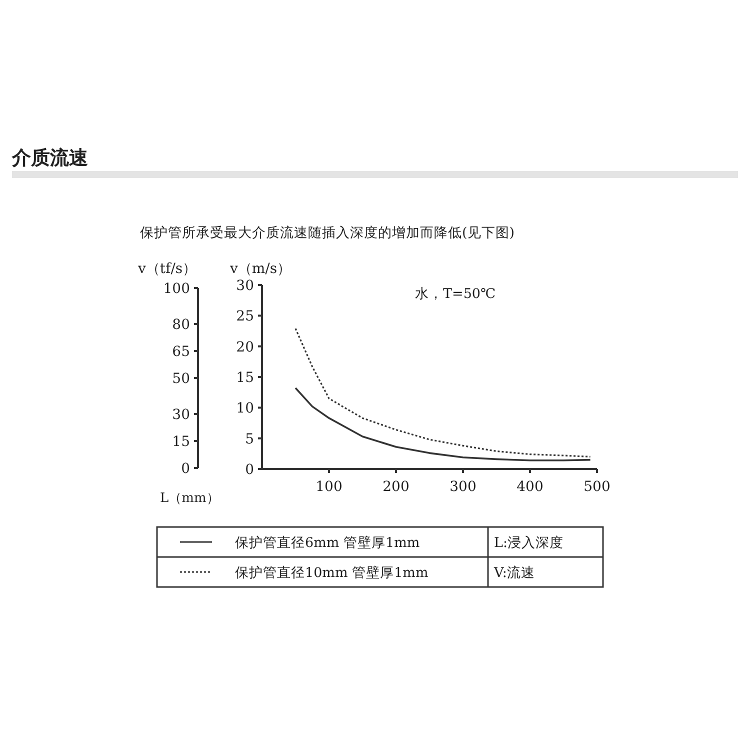 This screenshot has width=750, height=750. I want to click on y2-axis-title: v（tf/s）, so click(167, 269).